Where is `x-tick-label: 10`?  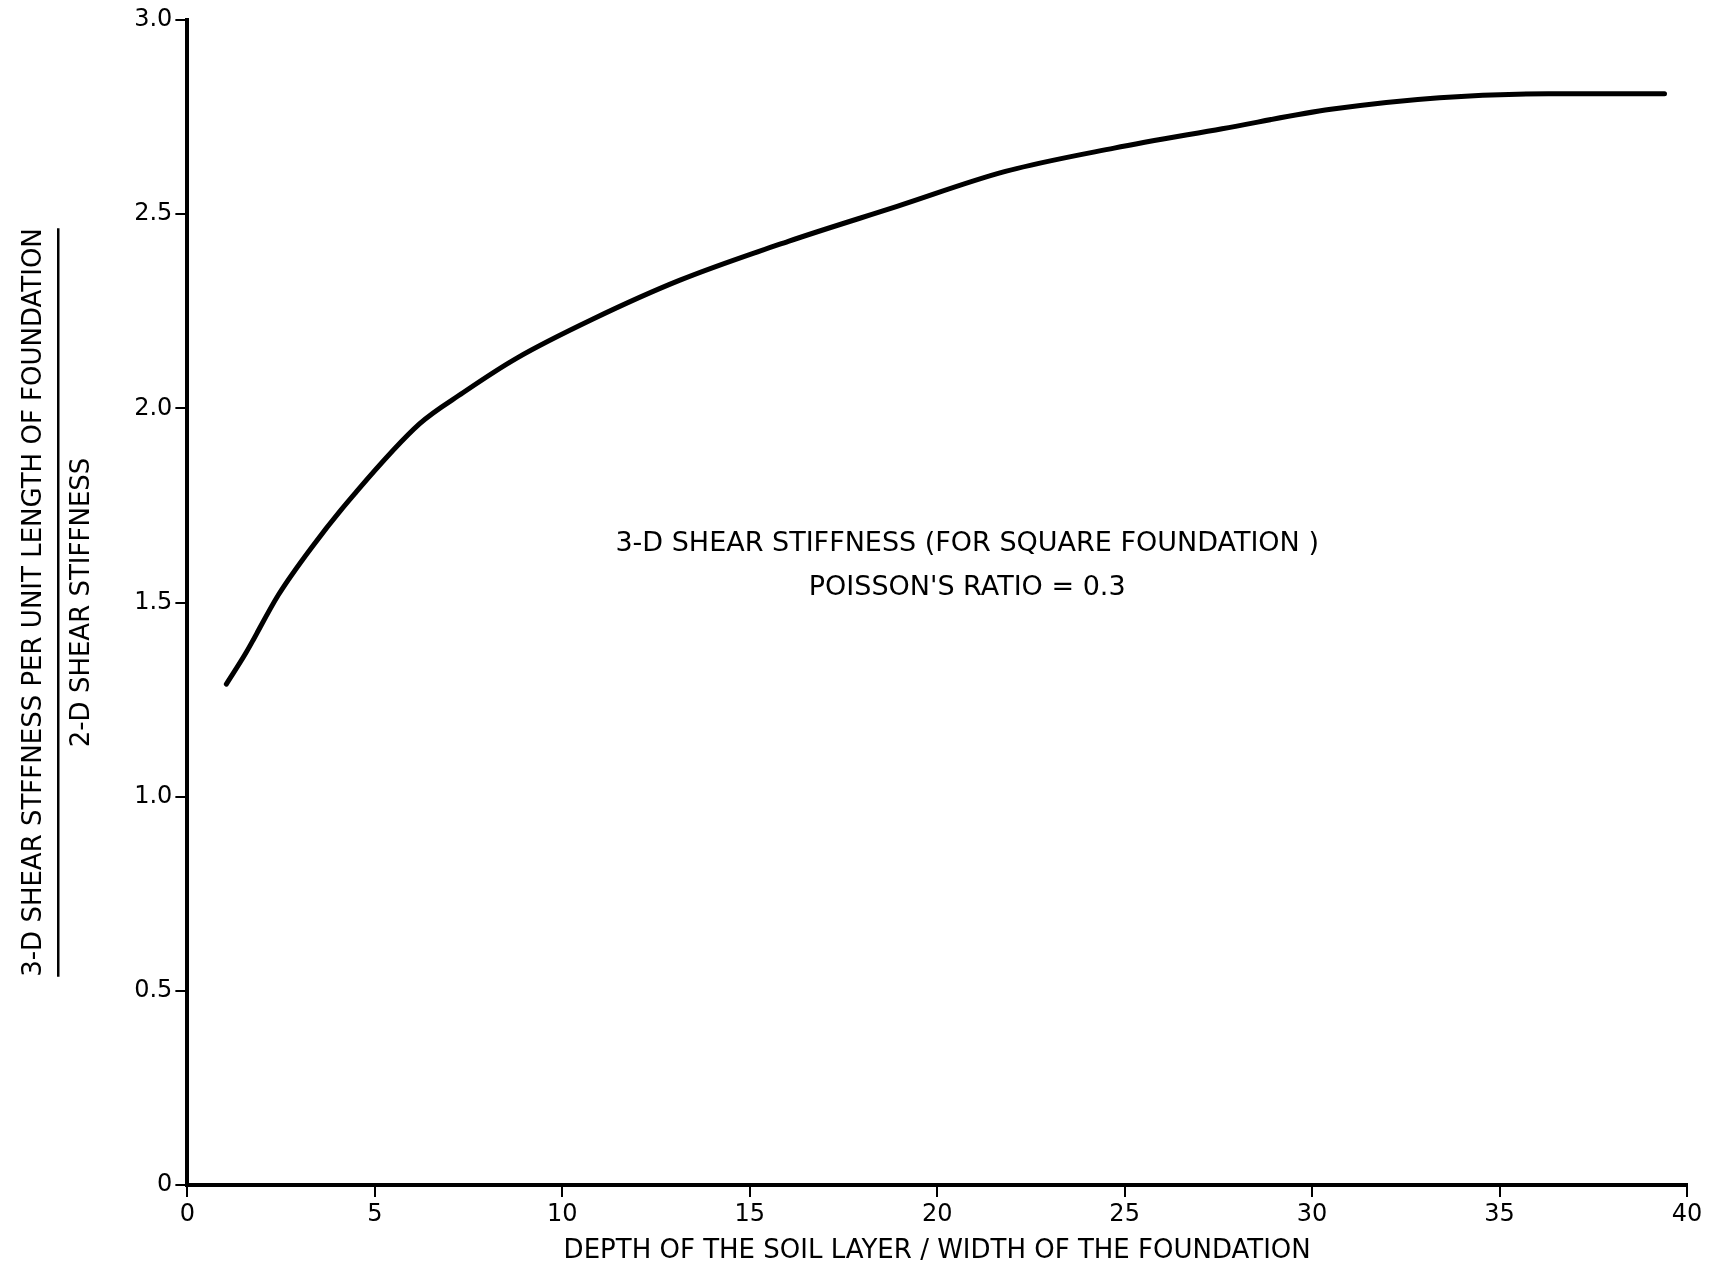
x-tick-label: 10 is located at coordinates (562, 1212).